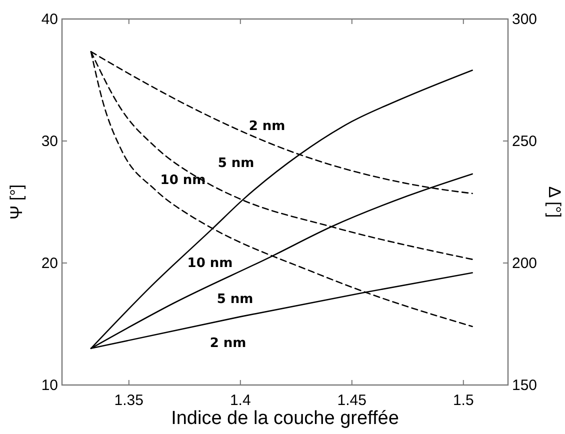 This screenshot has height=434, width=565. I want to click on x-tick-label: 1.4, so click(240, 400).